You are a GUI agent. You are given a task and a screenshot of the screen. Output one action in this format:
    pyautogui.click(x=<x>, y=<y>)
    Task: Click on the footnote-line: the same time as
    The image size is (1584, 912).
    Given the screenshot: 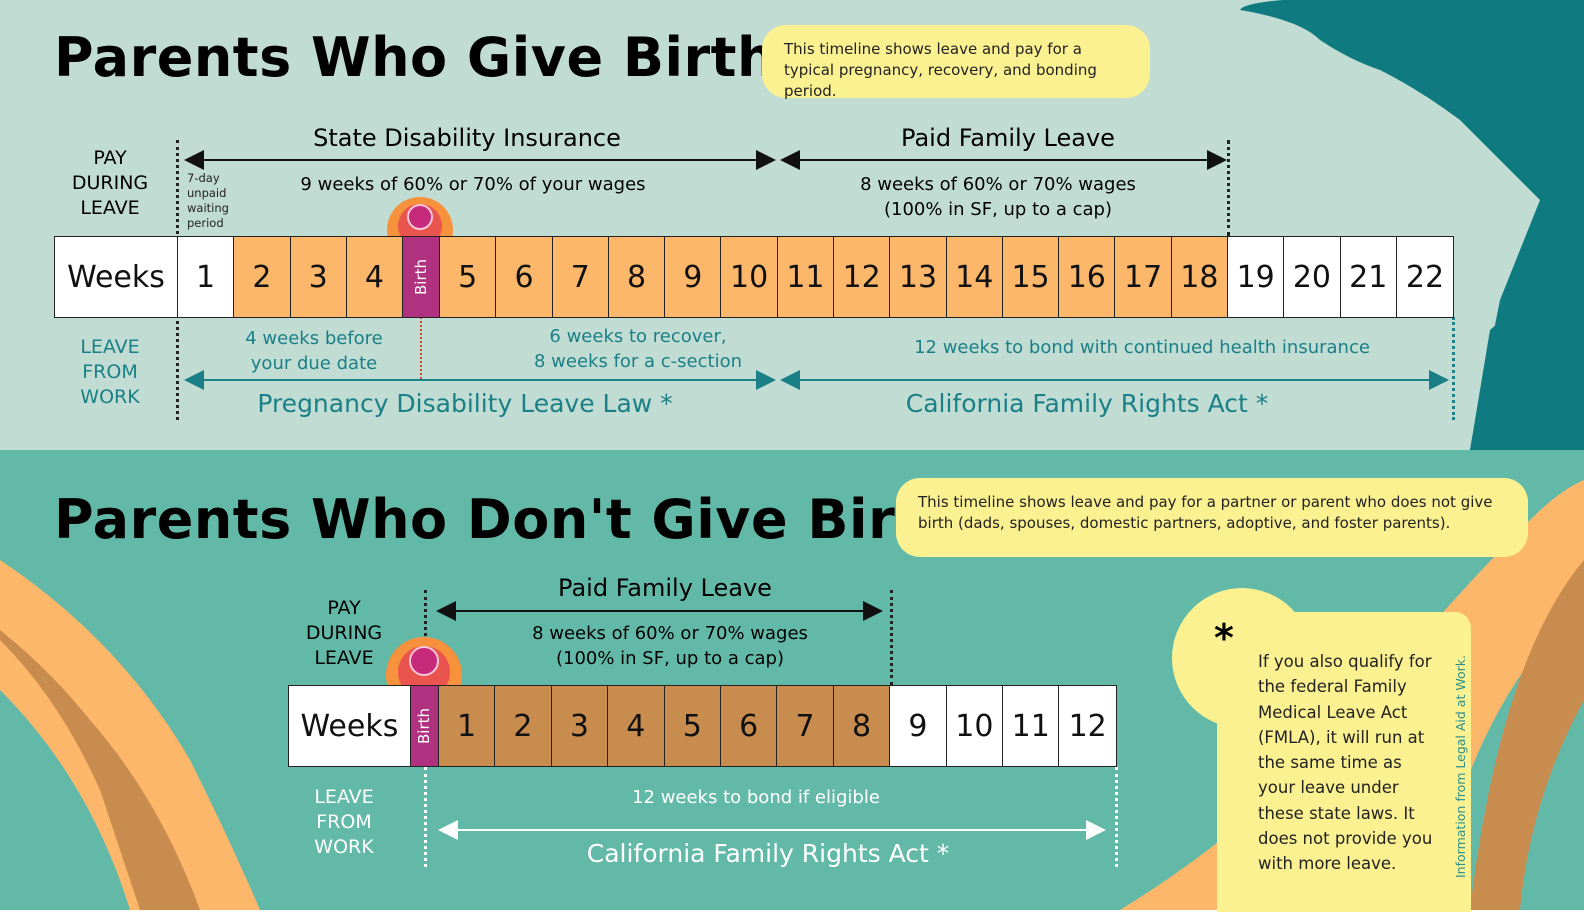 What is the action you would take?
    pyautogui.click(x=1330, y=763)
    